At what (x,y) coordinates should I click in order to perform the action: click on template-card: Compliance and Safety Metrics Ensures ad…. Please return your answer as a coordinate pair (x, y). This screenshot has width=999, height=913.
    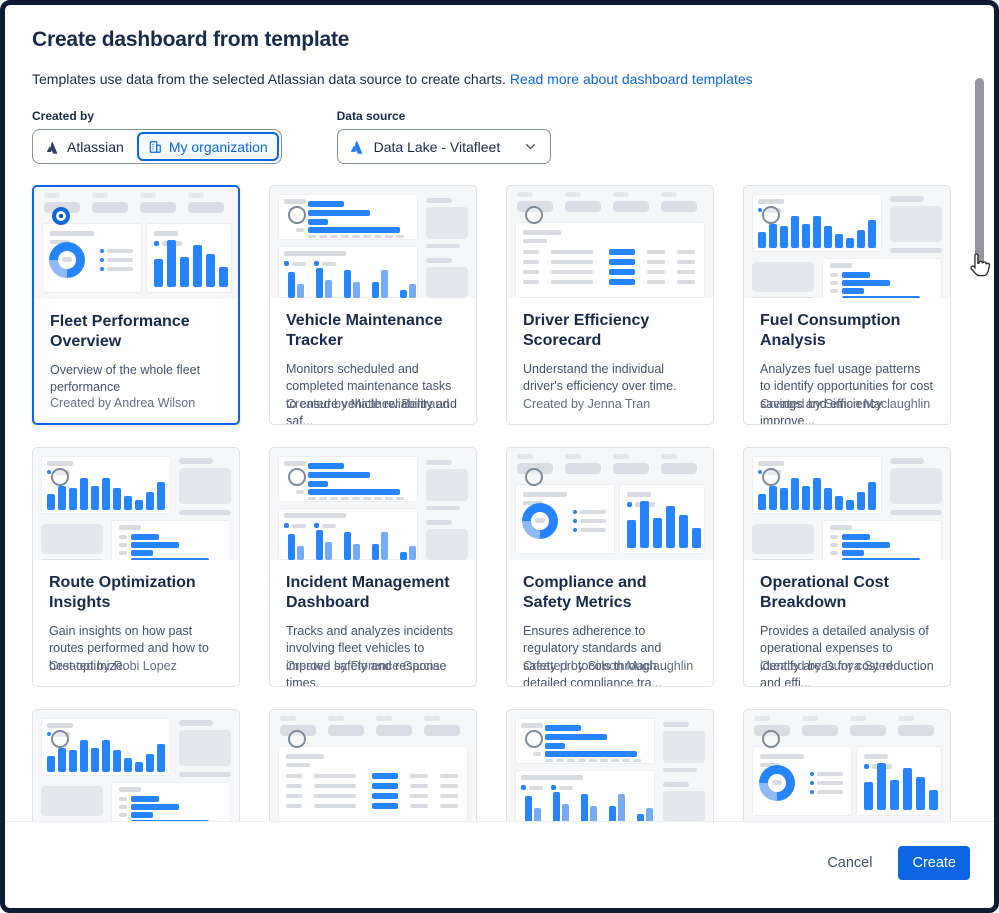
    Looking at the image, I should click on (610, 567).